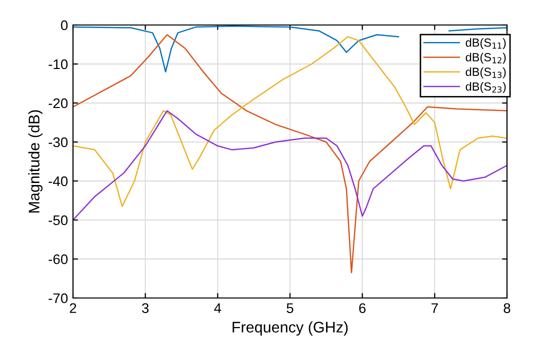  What do you see at coordinates (58, 298) in the screenshot?
I see `y-tick-label: -70` at bounding box center [58, 298].